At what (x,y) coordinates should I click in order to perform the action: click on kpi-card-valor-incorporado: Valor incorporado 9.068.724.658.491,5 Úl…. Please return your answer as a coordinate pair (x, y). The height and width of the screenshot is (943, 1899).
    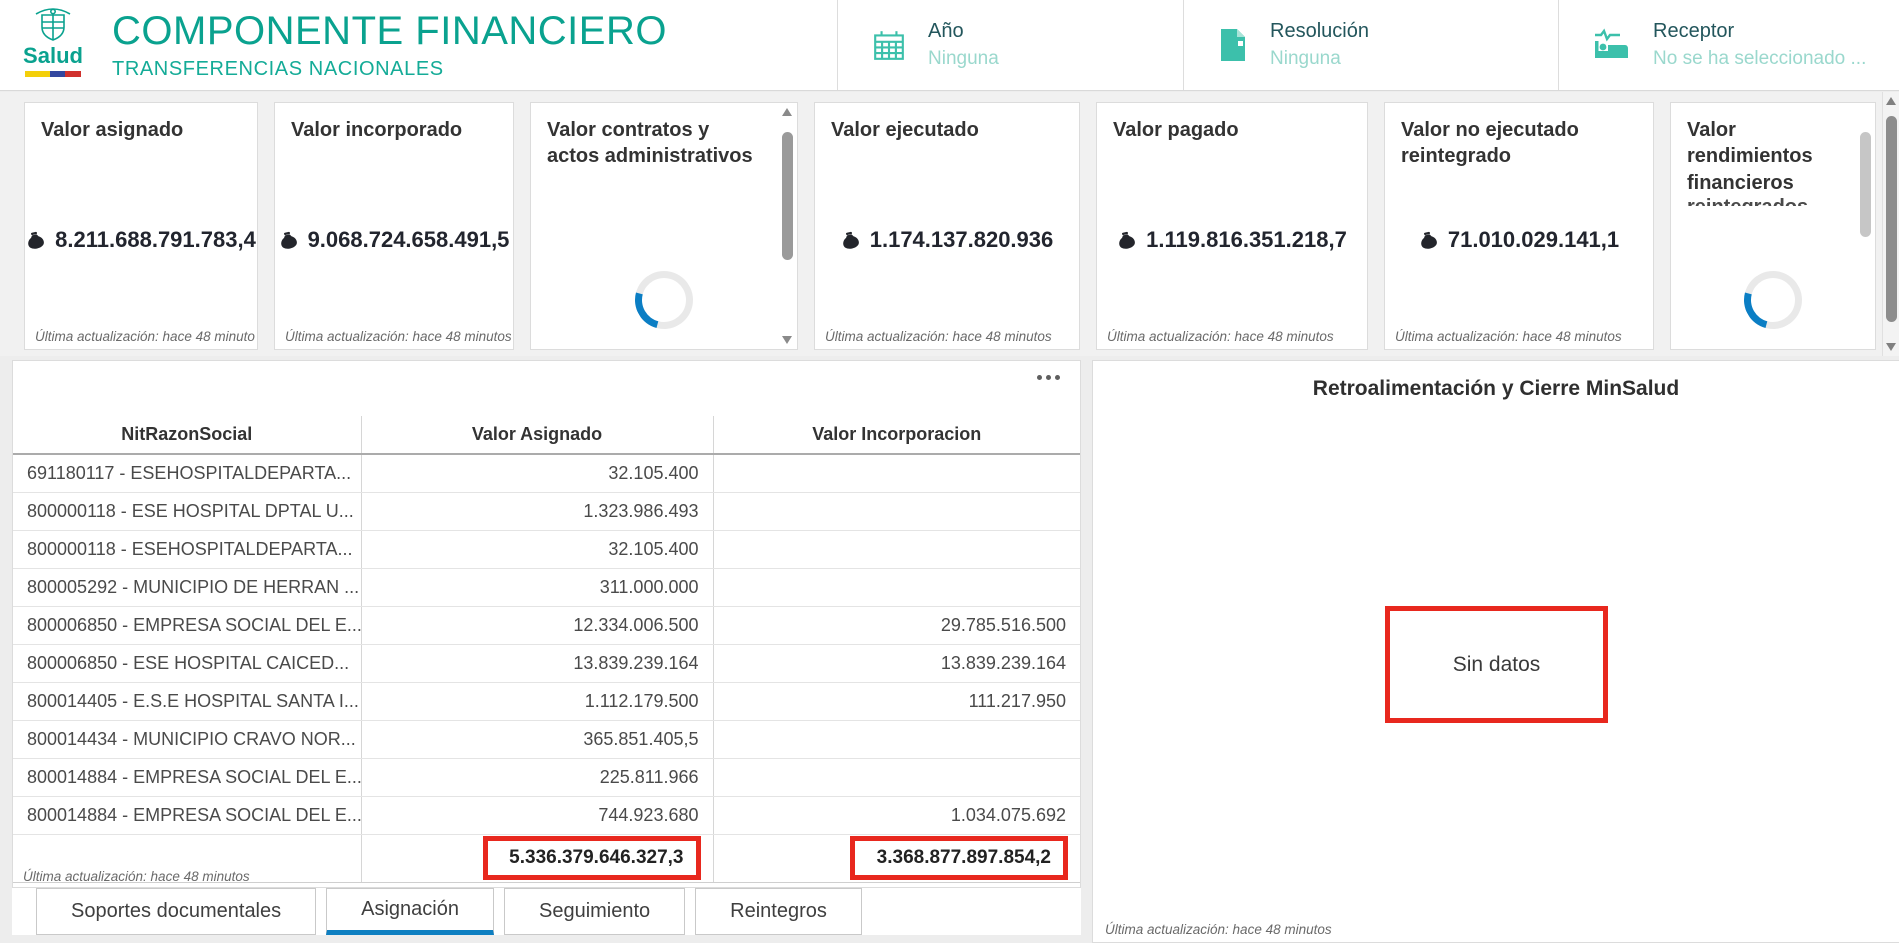
    Looking at the image, I should click on (394, 226).